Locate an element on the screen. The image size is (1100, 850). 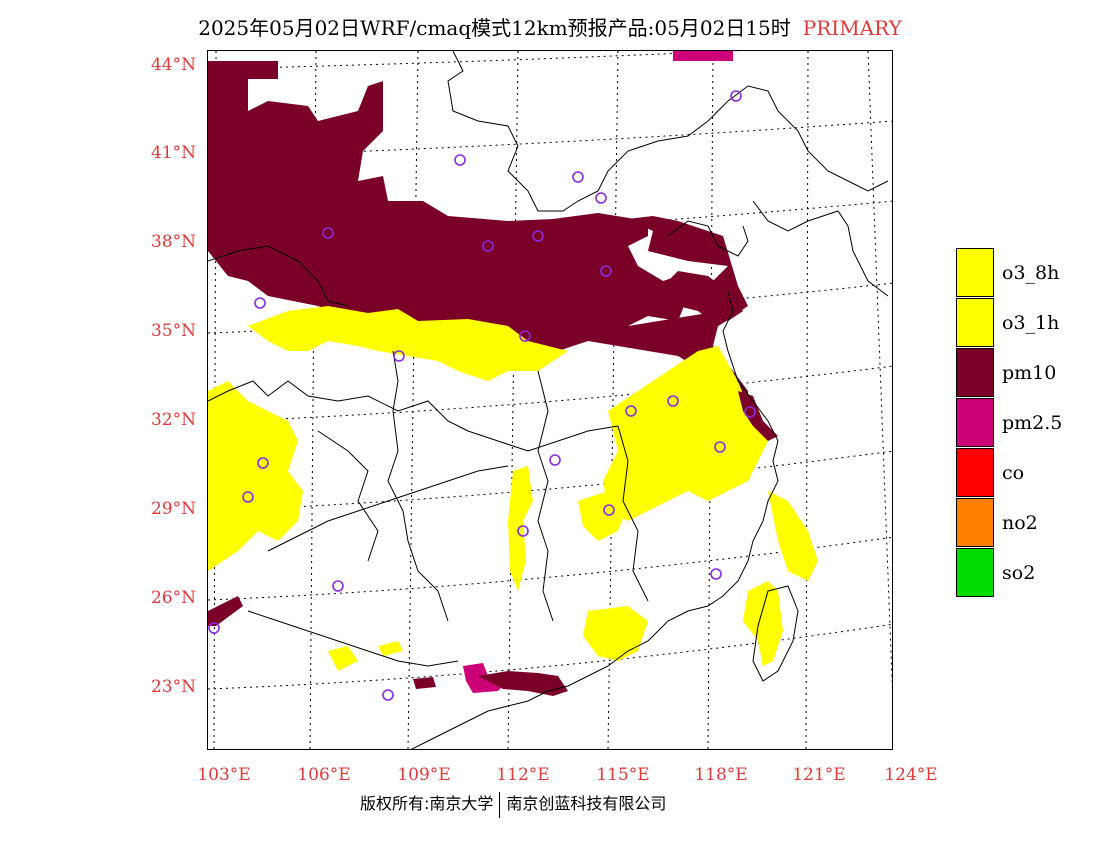
o3-region-taiwan-strait is located at coordinates (793, 536).